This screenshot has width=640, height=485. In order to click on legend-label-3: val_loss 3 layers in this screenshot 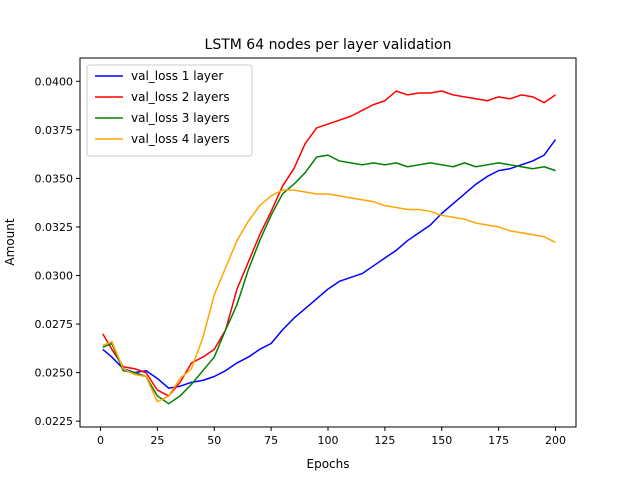, I will do `click(180, 118)`.